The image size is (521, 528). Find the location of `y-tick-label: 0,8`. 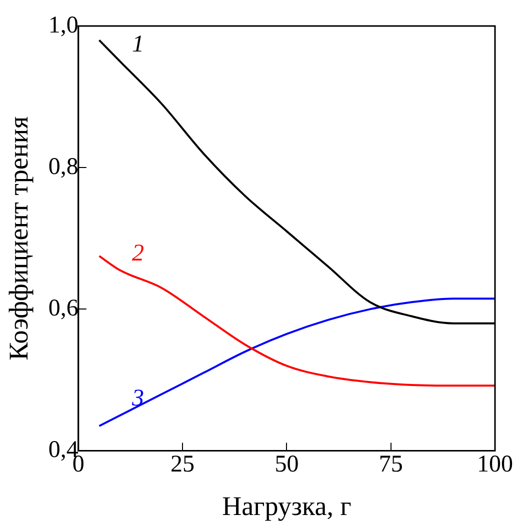

y-tick-label: 0,8 is located at coordinates (63, 167).